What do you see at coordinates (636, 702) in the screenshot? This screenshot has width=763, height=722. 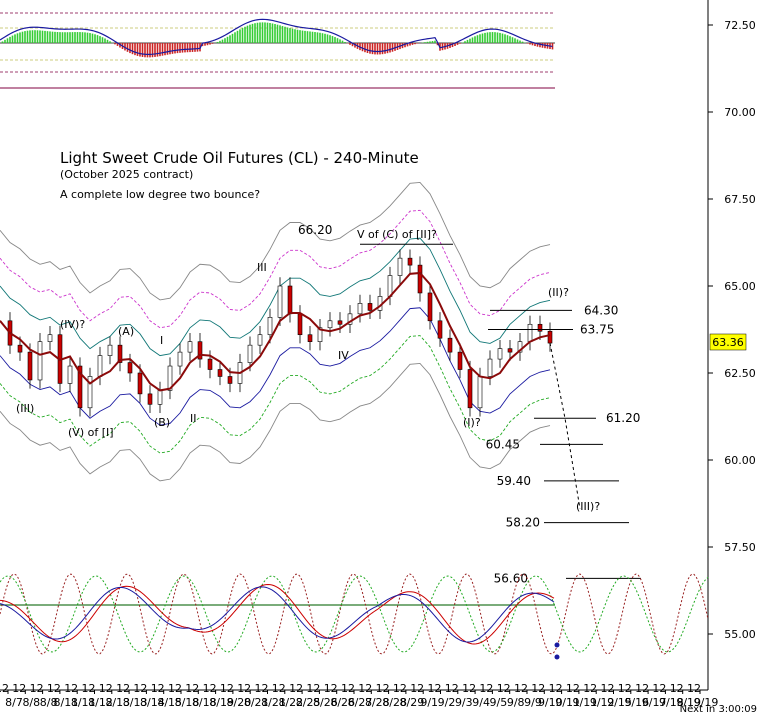 I see `date-label: 9/16` at bounding box center [636, 702].